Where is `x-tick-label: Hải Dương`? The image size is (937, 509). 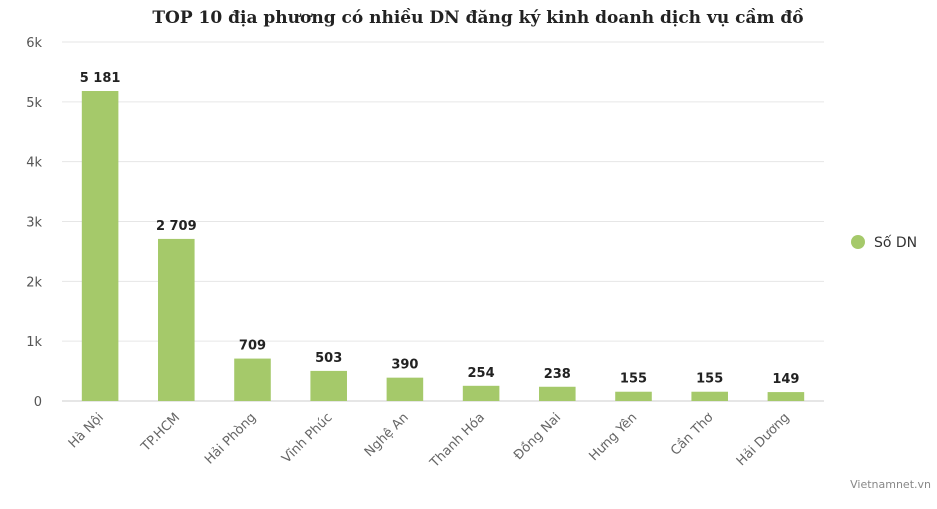 x-tick-label: Hải Dương is located at coordinates (763, 439).